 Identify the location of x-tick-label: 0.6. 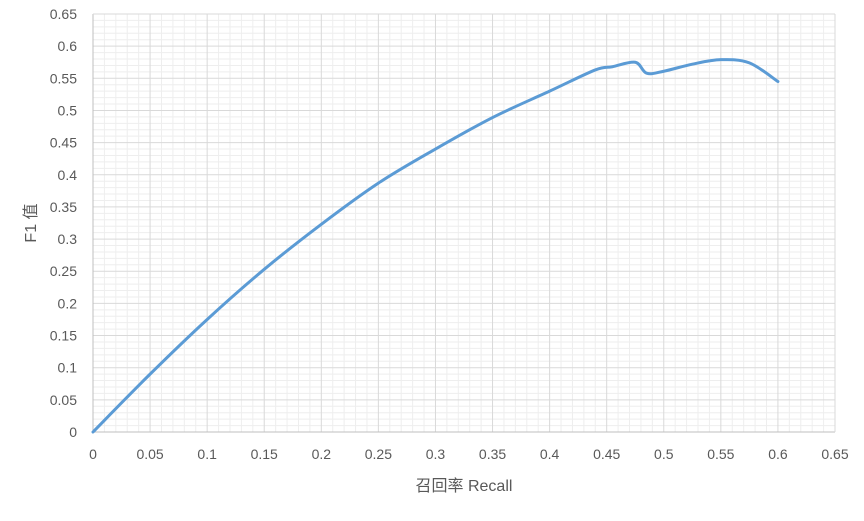
(778, 454).